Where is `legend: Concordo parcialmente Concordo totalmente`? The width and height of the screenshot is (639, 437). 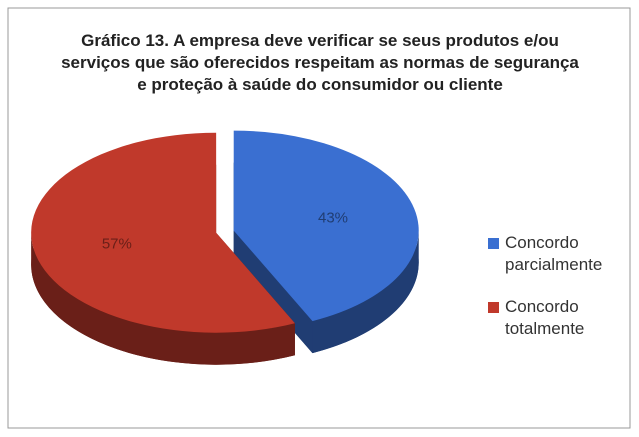 legend: Concordo parcialmente Concordo totalmente is located at coordinates (558, 296).